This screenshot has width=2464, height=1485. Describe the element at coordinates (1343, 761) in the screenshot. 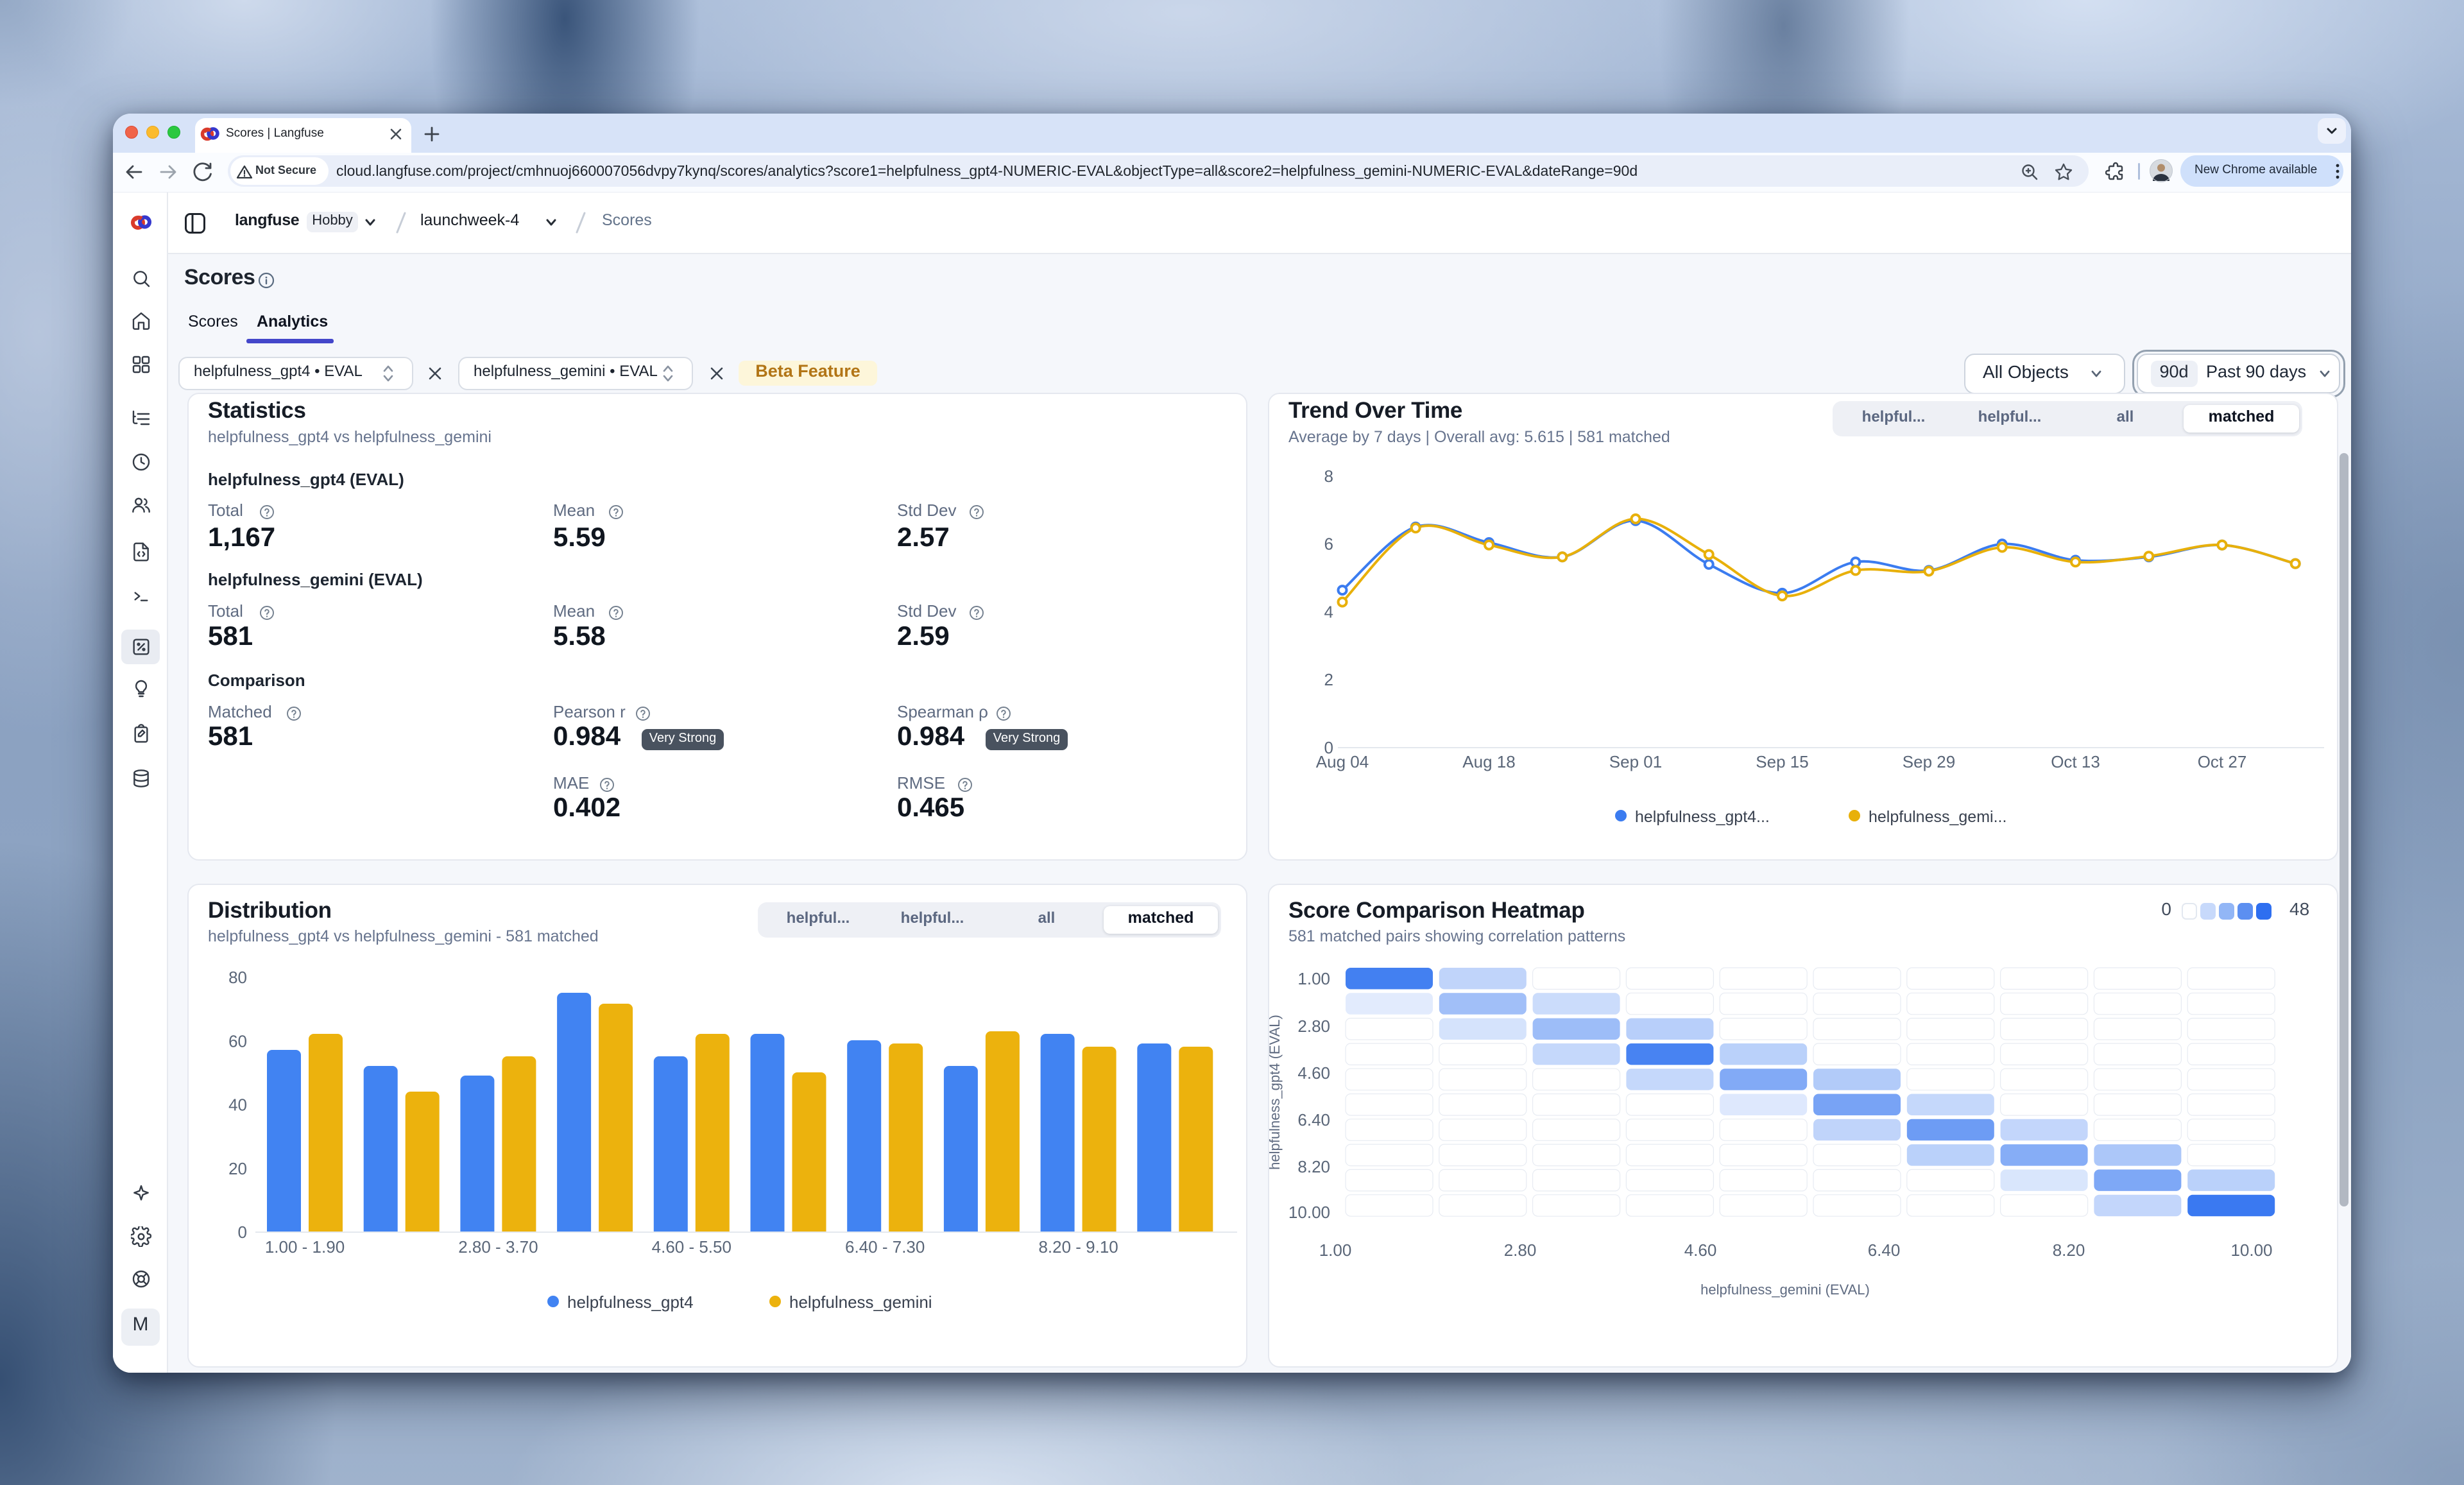

I see `svg-text: Aug 04` at that location.